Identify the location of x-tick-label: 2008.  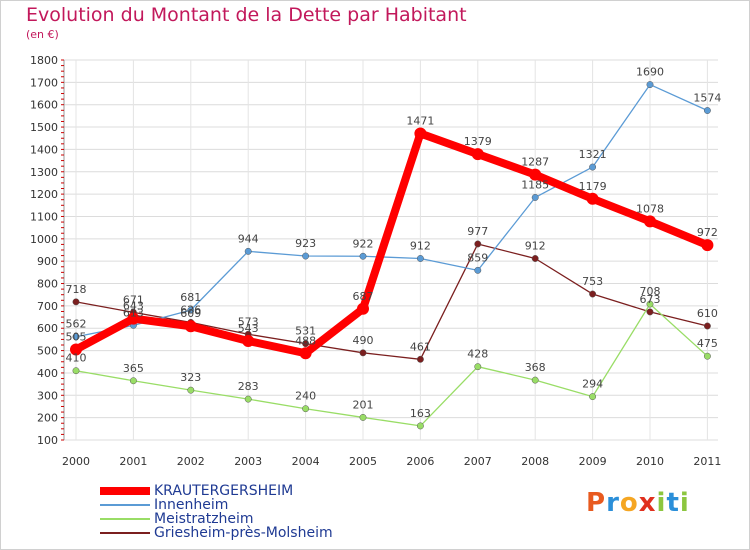
(535, 461).